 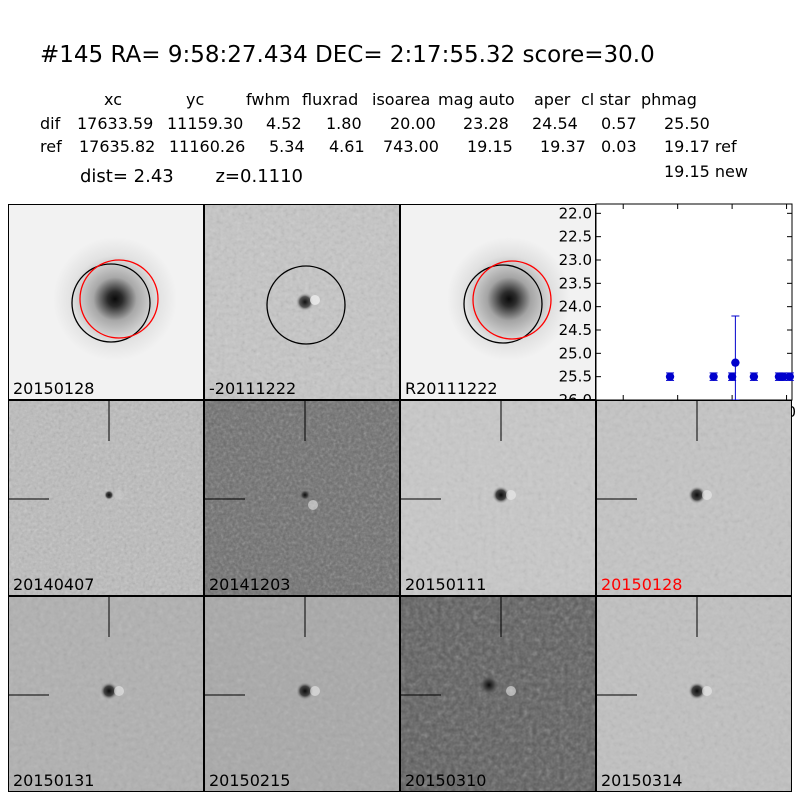 What do you see at coordinates (575, 213) in the screenshot?
I see `y-tick-label: 22.0` at bounding box center [575, 213].